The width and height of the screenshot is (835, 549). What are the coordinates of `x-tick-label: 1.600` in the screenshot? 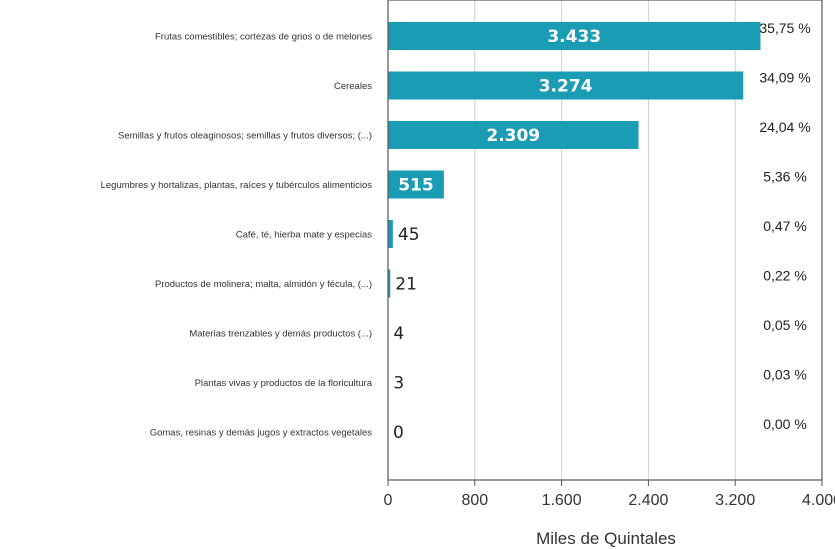 It's located at (562, 500).